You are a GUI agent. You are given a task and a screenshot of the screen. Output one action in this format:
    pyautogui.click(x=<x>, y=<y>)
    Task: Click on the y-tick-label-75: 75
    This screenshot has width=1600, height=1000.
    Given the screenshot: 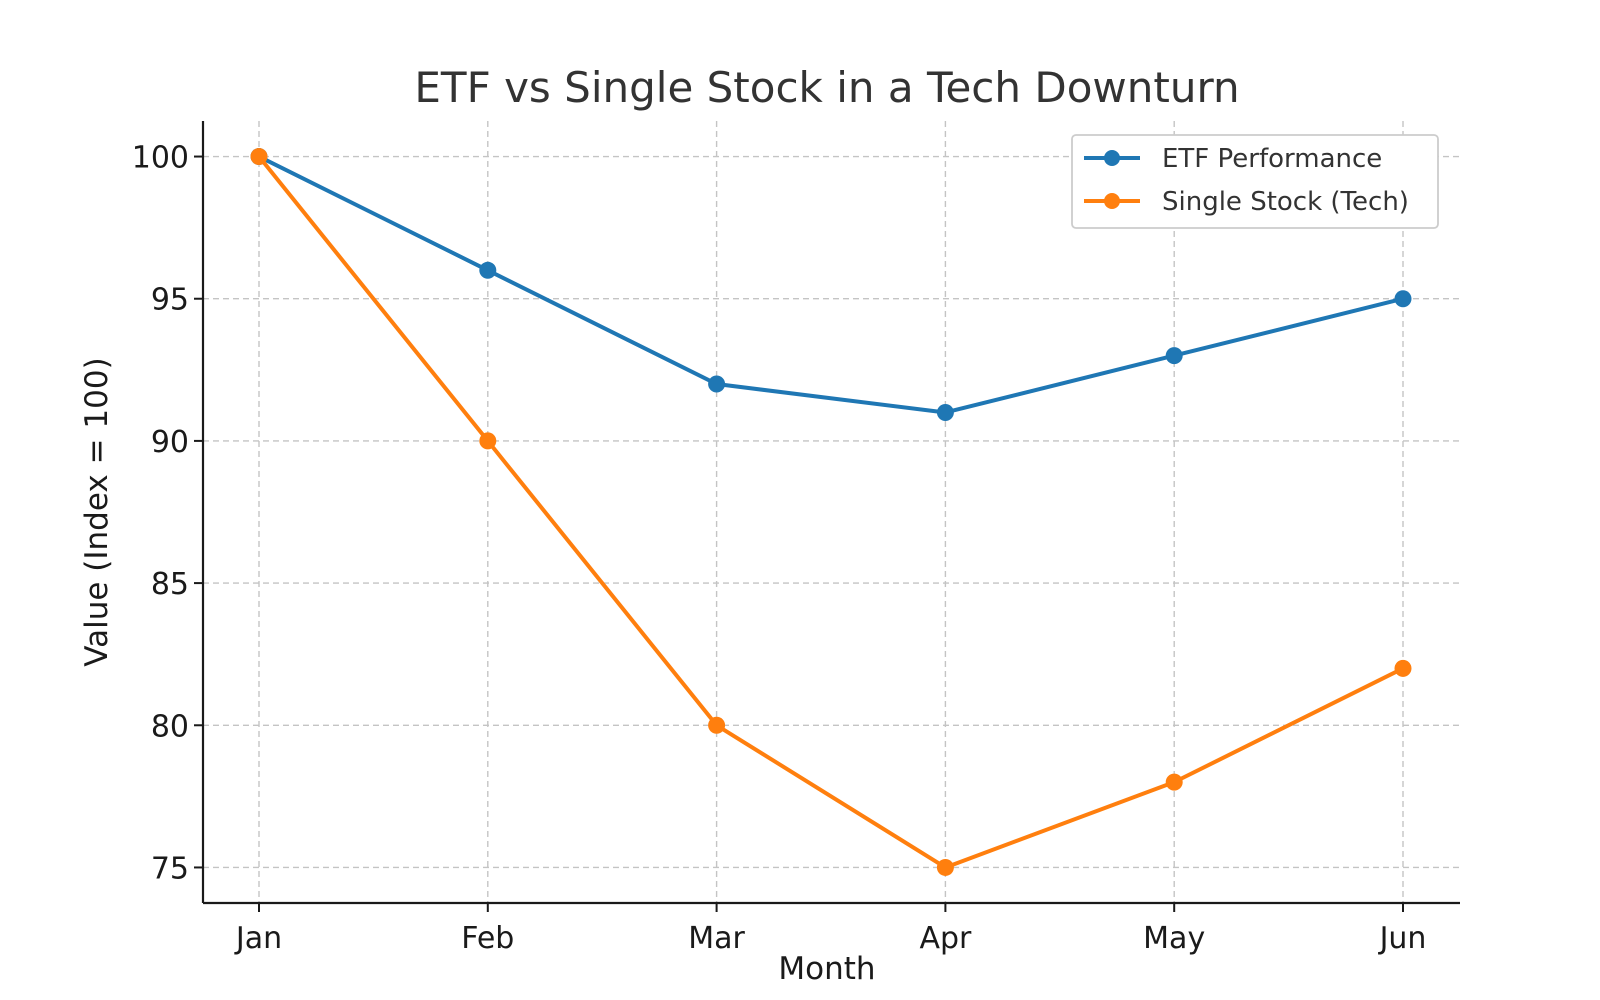 What is the action you would take?
    pyautogui.click(x=170, y=868)
    